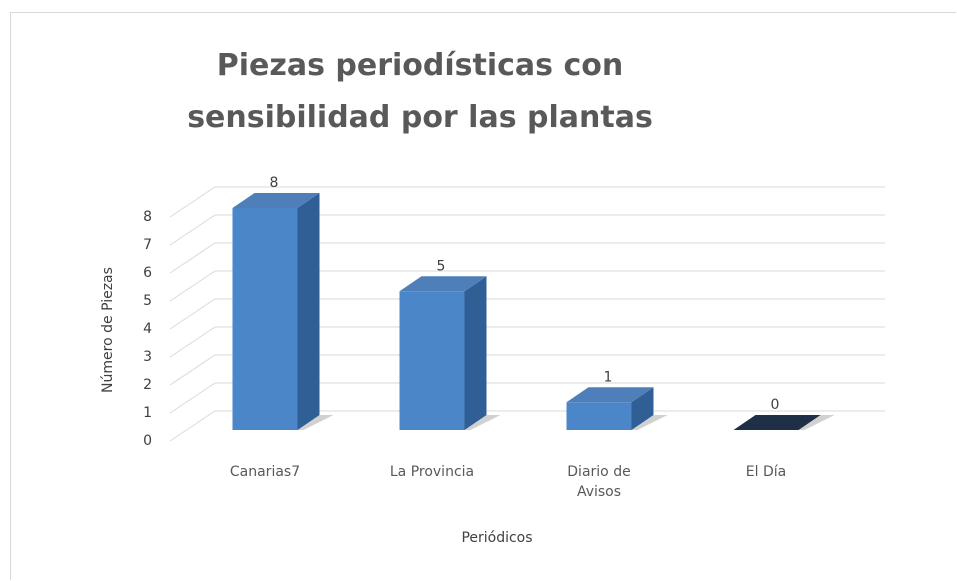  Describe the element at coordinates (147, 217) in the screenshot. I see `y-tick-label: 8` at that location.